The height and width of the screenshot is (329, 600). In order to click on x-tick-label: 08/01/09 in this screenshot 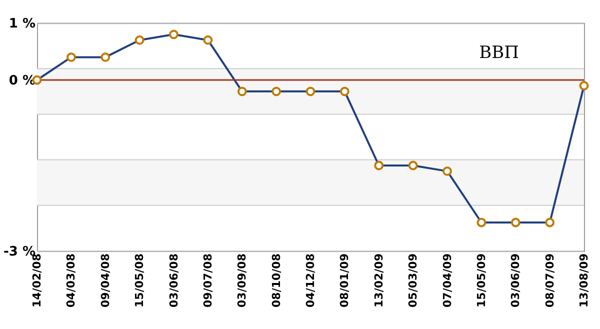, I will do `click(345, 281)`.